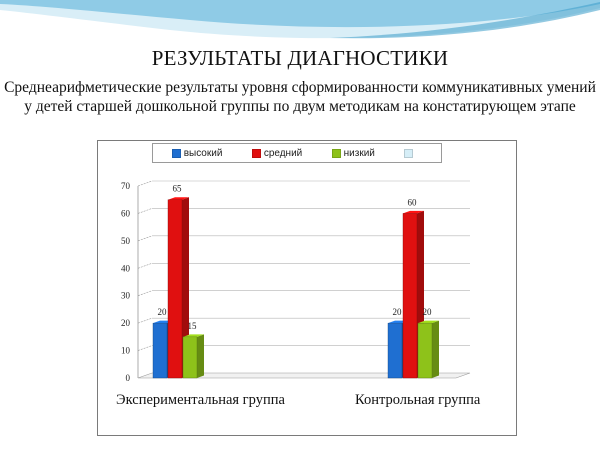  What do you see at coordinates (203, 153) in the screenshot?
I see `legend-label-high: высокий` at bounding box center [203, 153].